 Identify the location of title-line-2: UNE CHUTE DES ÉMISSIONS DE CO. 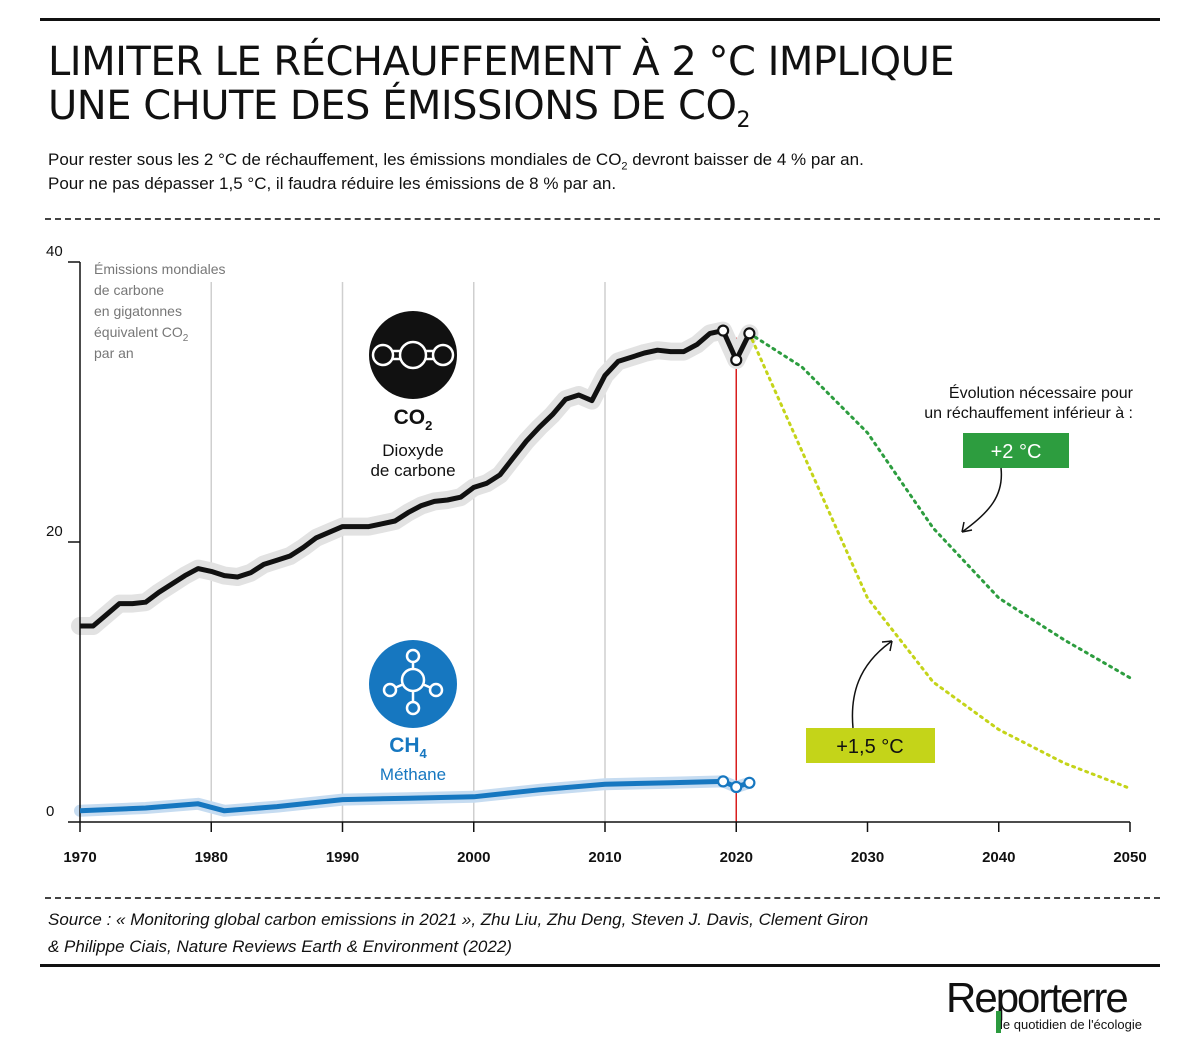
(392, 106).